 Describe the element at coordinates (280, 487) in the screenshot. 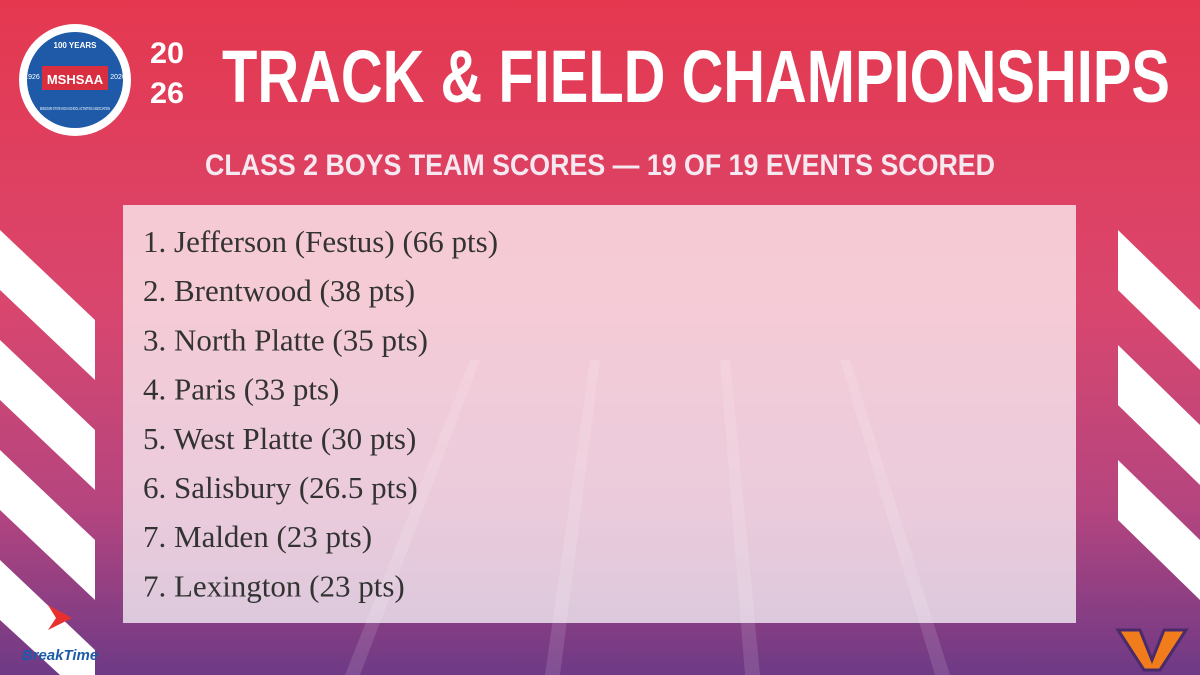

I see `standing-entry: 6. Salisbury (26.5 pts)` at that location.